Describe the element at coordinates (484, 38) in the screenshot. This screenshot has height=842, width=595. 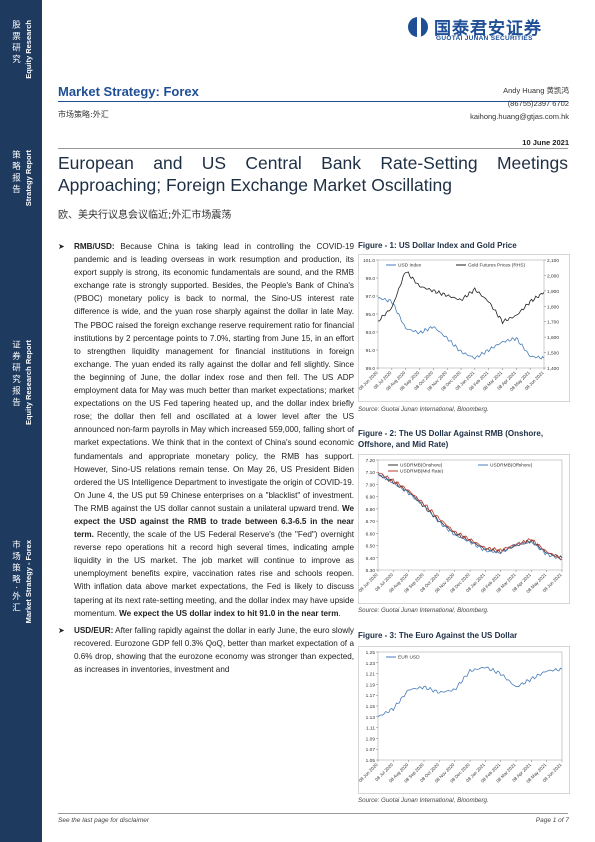
I see `logo-en-text: GUOTAI JUNAN SECURITIES` at that location.